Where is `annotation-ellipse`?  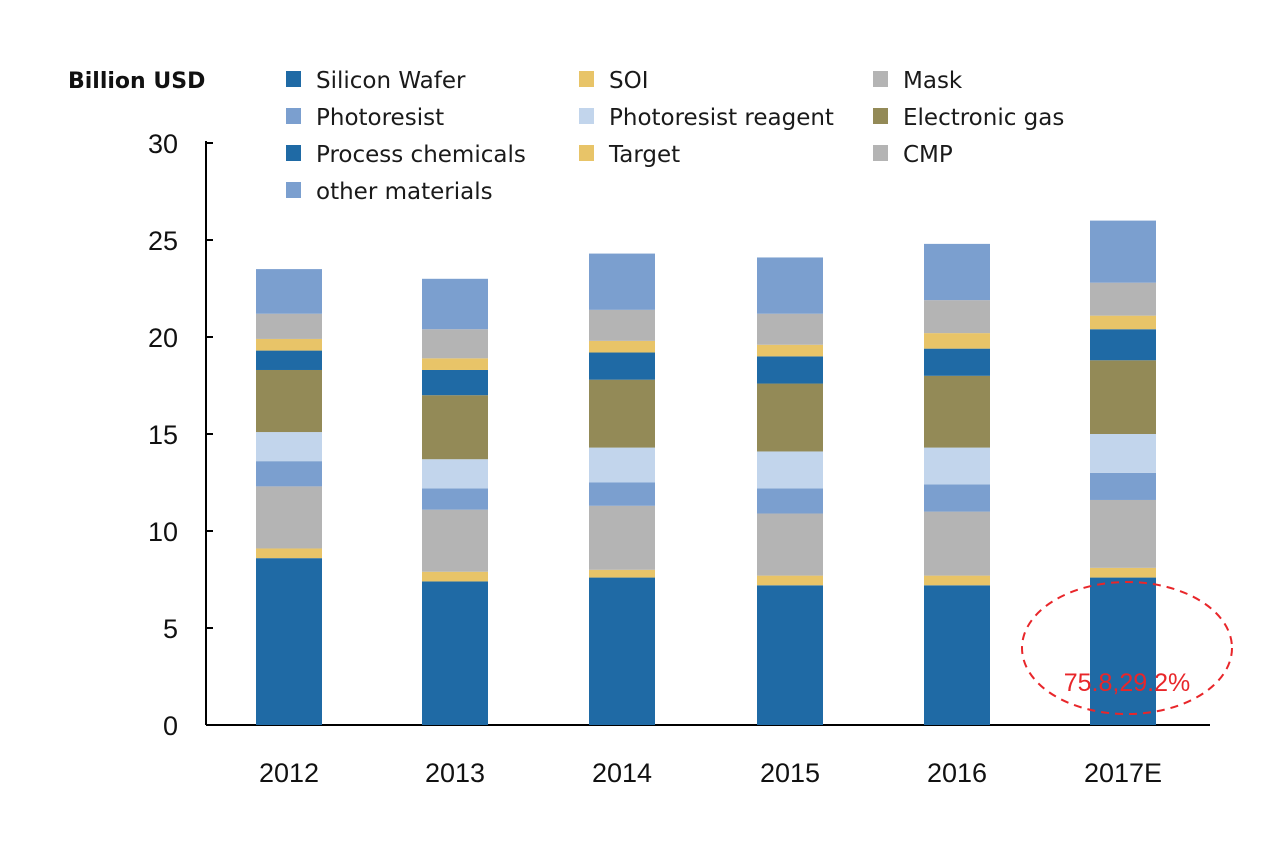
annotation-ellipse is located at coordinates (1127, 648).